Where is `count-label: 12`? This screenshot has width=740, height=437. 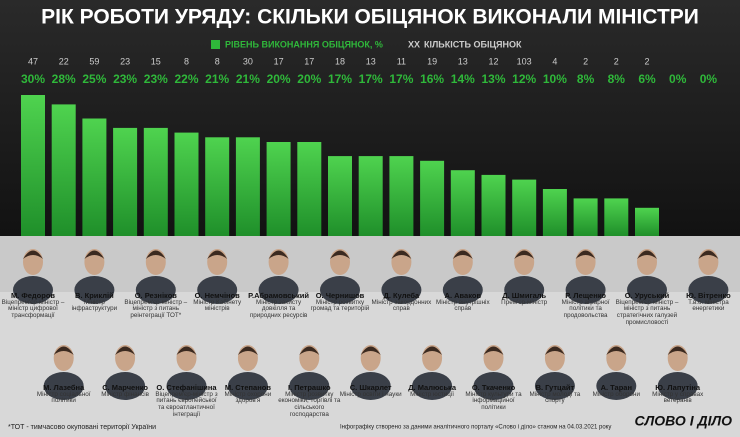
count-label: 12 is located at coordinates (493, 61).